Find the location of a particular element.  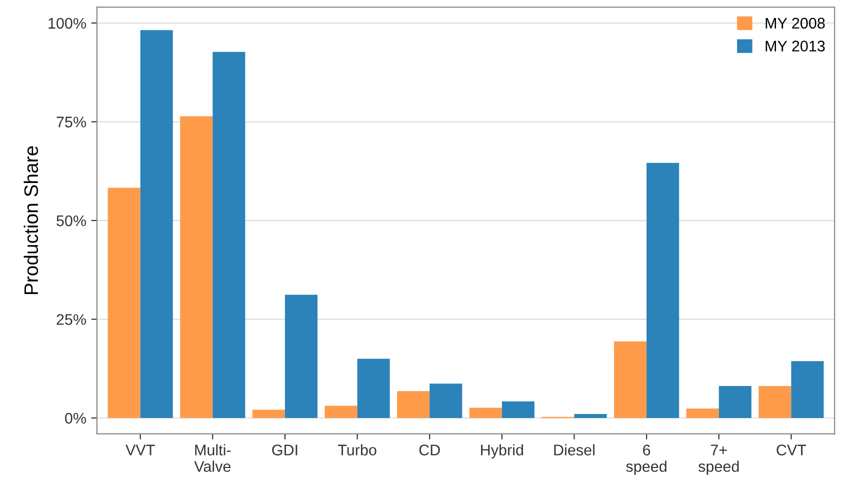

y-tick-label: 25% is located at coordinates (71, 319).